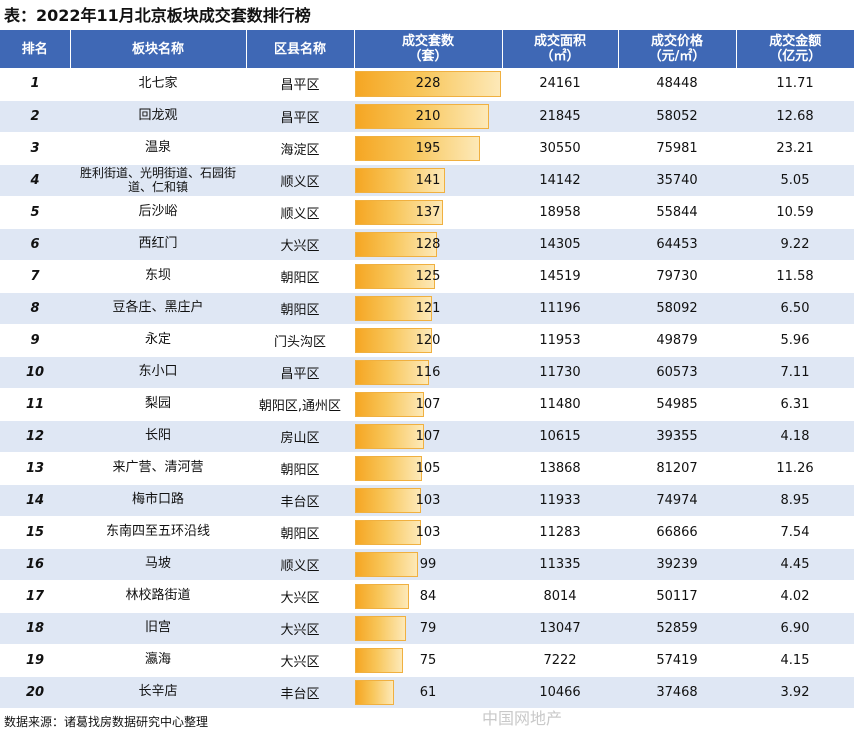  I want to click on count-value: 79, so click(428, 628).